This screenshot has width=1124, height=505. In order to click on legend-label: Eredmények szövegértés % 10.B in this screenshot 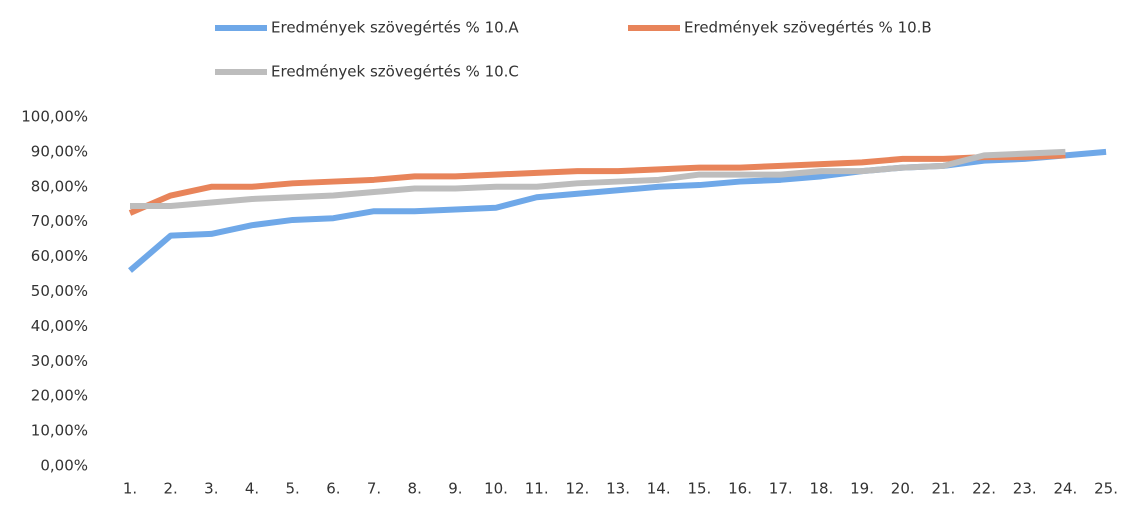, I will do `click(808, 28)`.